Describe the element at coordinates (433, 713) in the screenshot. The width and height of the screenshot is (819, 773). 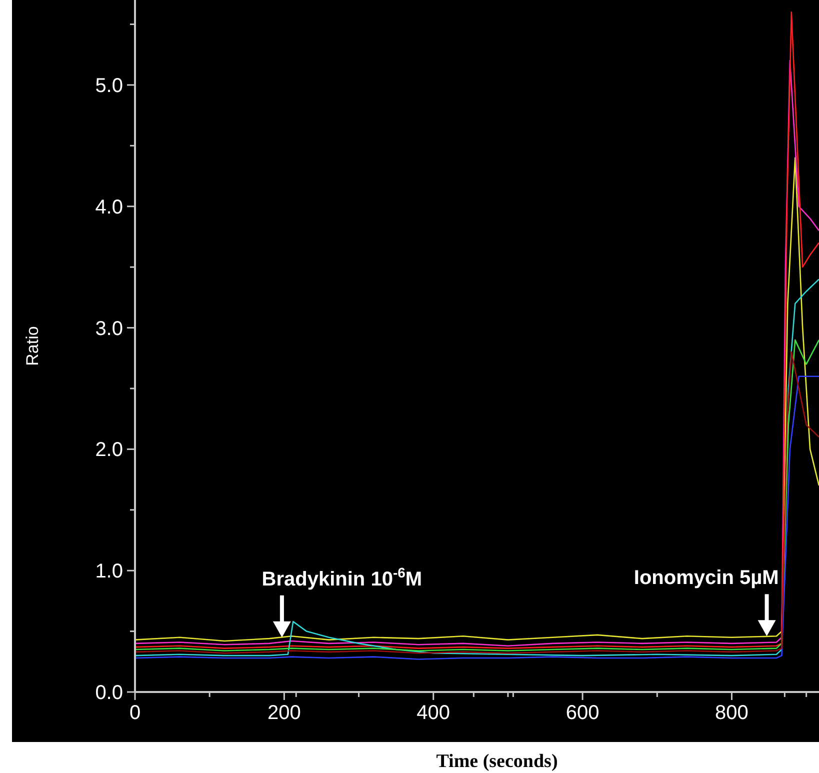
I see `x-tick-label: 400` at that location.